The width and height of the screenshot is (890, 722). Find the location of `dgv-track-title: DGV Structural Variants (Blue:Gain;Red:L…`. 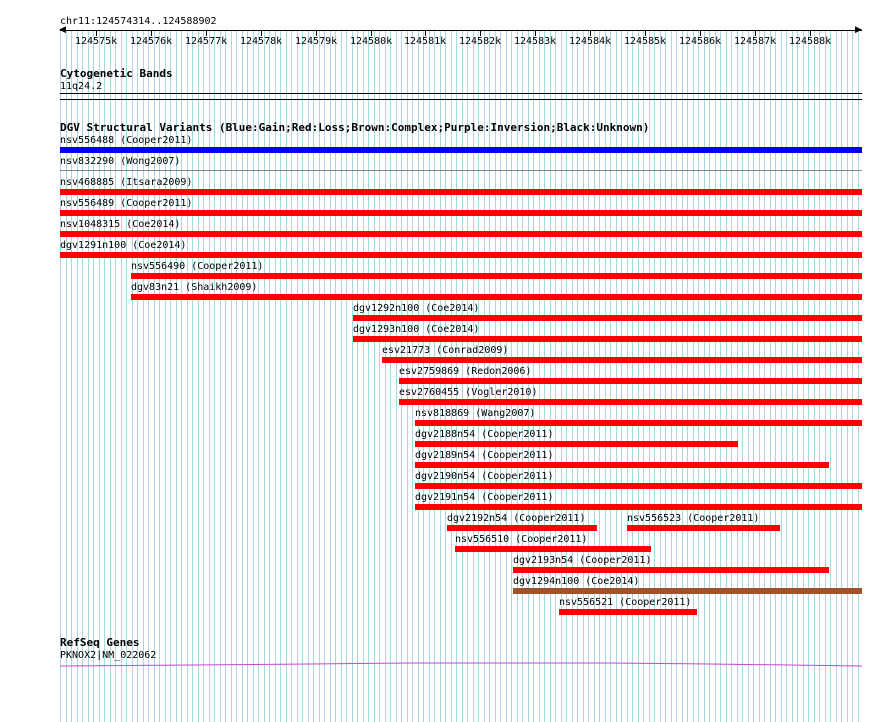

dgv-track-title: DGV Structural Variants (Blue:Gain;Red:L… is located at coordinates (355, 127).